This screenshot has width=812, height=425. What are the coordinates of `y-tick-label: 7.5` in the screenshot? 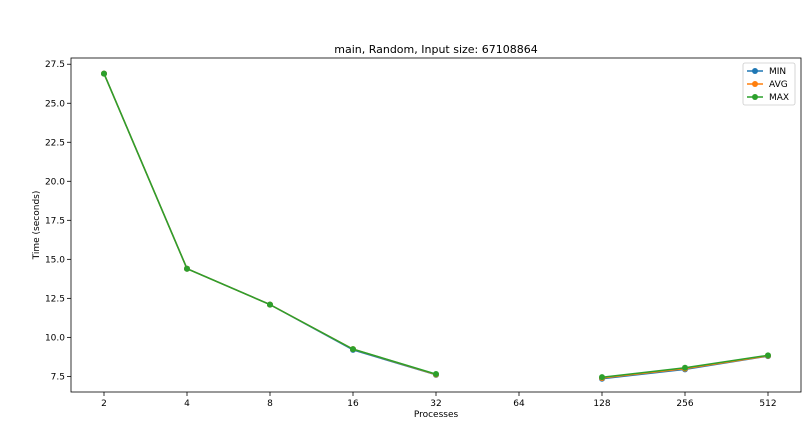 It's located at (58, 377).